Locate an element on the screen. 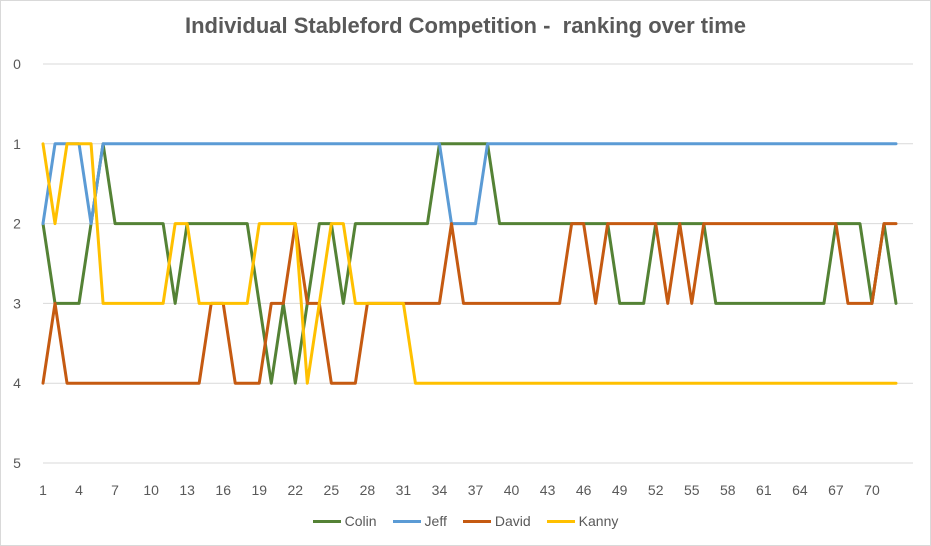  x-tick-label: 34 is located at coordinates (440, 490).